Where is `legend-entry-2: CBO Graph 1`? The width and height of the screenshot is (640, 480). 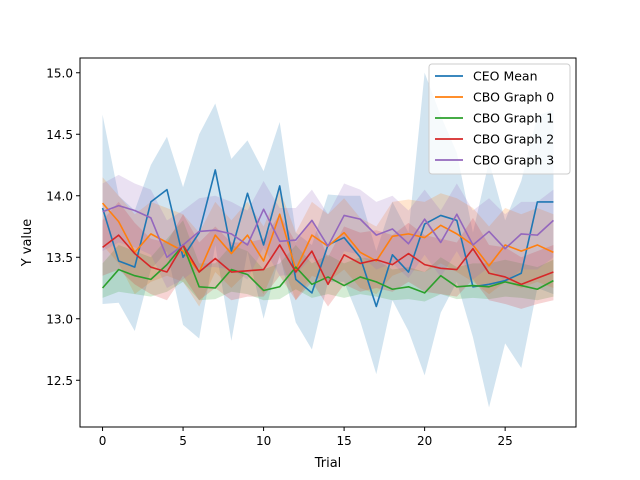
legend-entry-2: CBO Graph 1 is located at coordinates (513, 118).